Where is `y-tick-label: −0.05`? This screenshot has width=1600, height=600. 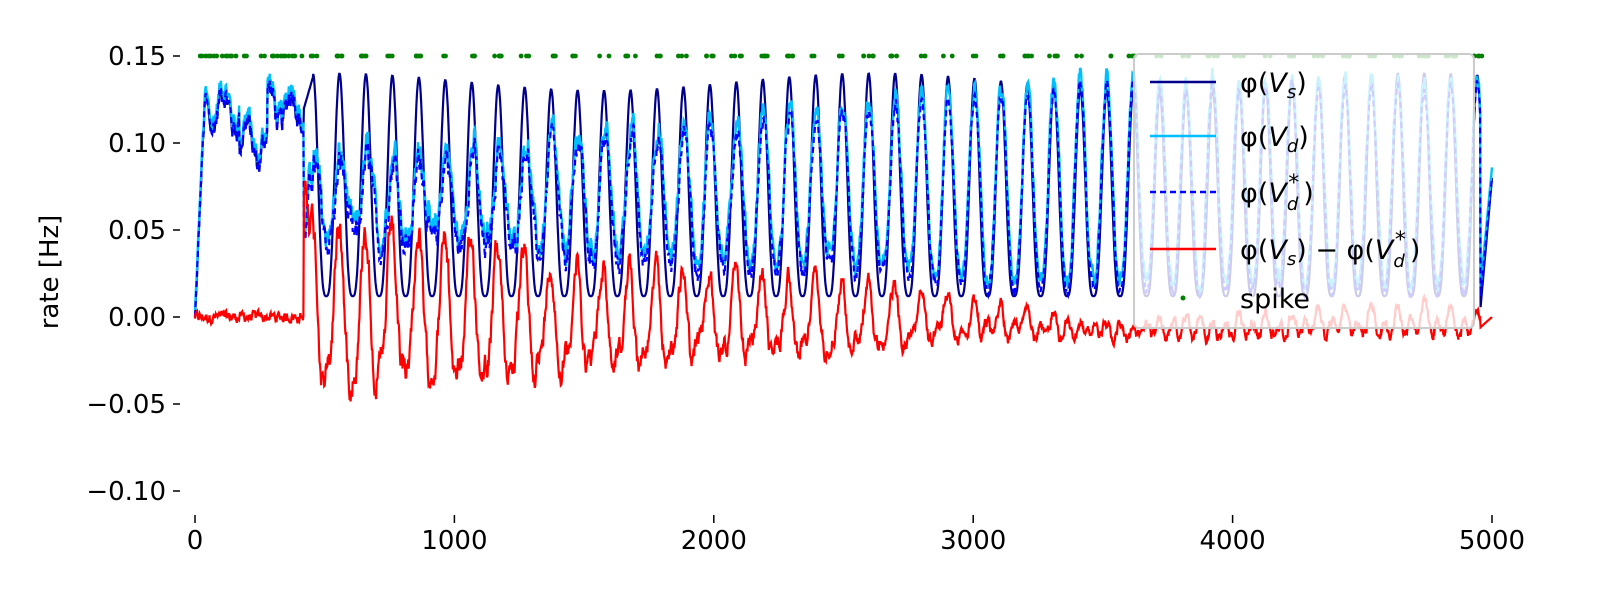
y-tick-label: −0.05 is located at coordinates (126, 405).